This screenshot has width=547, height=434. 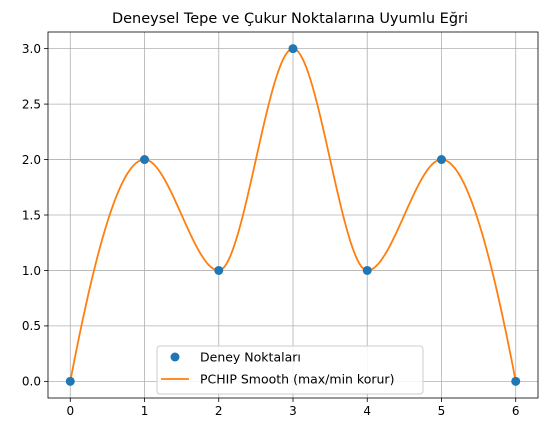 What do you see at coordinates (70, 411) in the screenshot?
I see `x-tick-label: 0` at bounding box center [70, 411].